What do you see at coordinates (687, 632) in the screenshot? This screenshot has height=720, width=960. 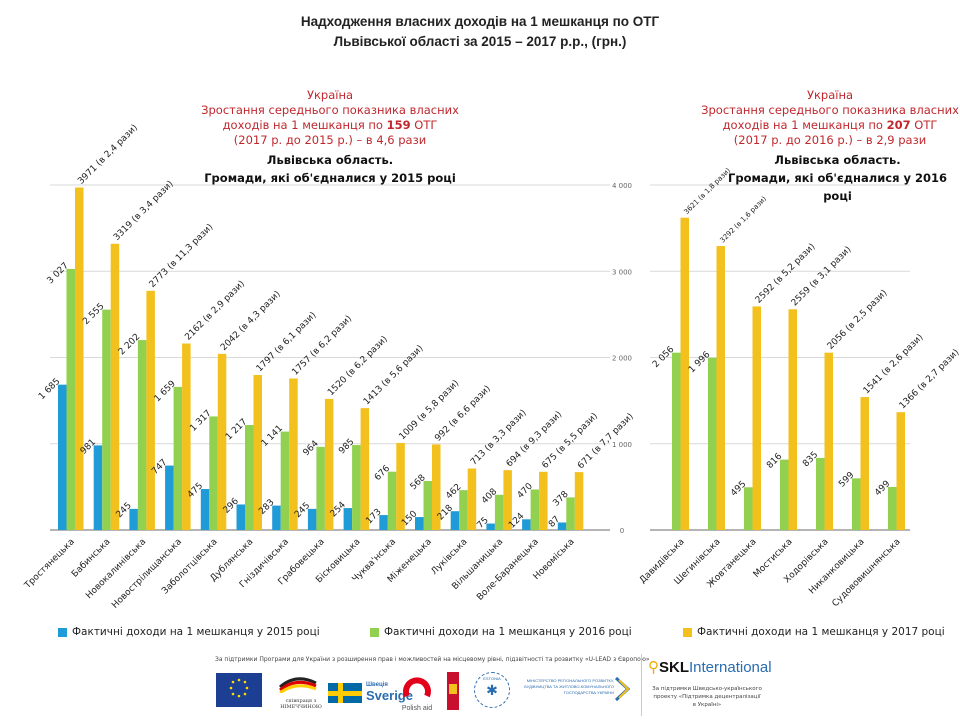 I see `legend-swatch-2017` at bounding box center [687, 632].